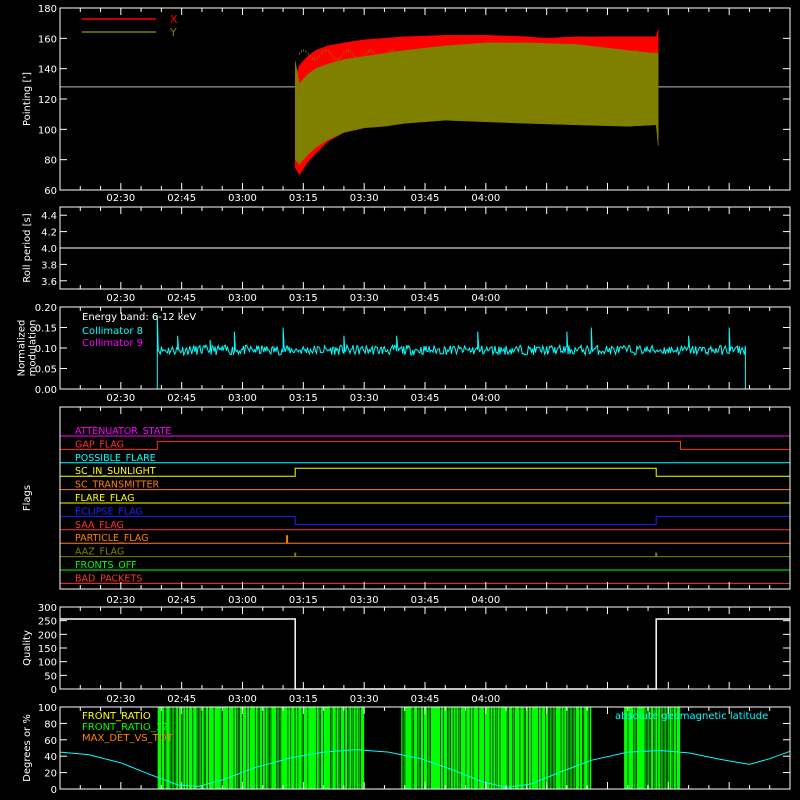  What do you see at coordinates (47, 649) in the screenshot?
I see `y-tick-label: 150` at bounding box center [47, 649].